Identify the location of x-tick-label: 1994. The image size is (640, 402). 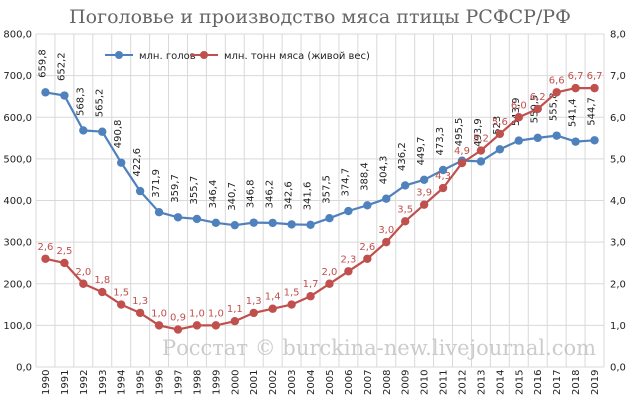
(122, 382).